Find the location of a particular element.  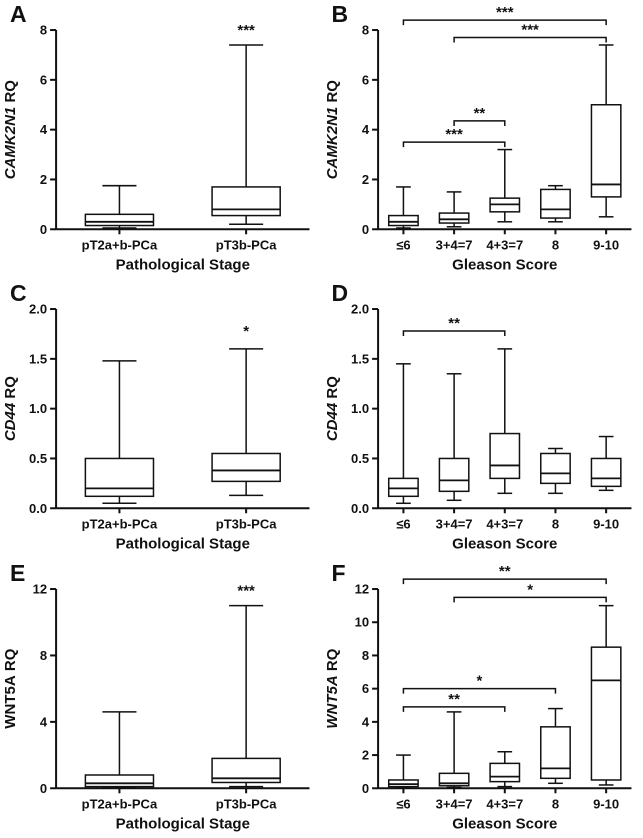

panel-label-c: C is located at coordinates (18, 293).